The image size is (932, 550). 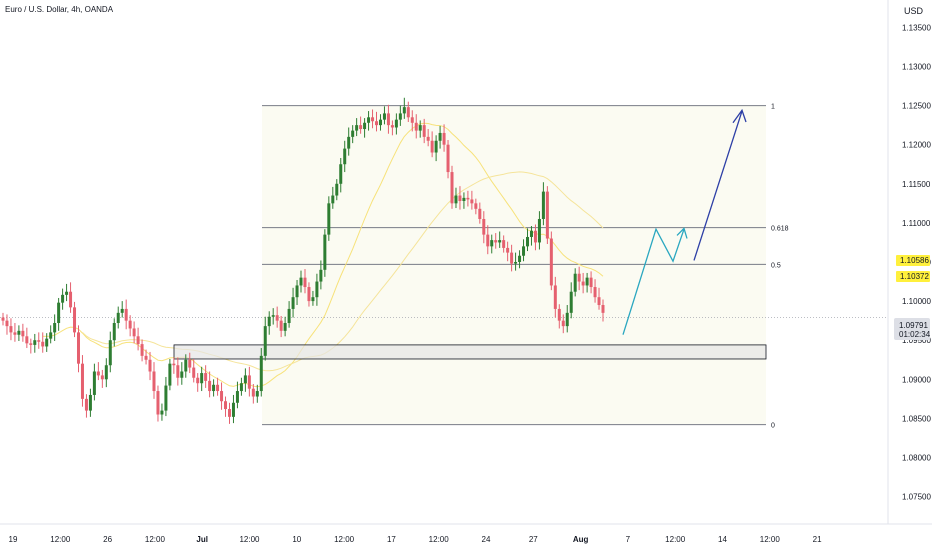 I want to click on currency-label: USD, so click(x=914, y=11).